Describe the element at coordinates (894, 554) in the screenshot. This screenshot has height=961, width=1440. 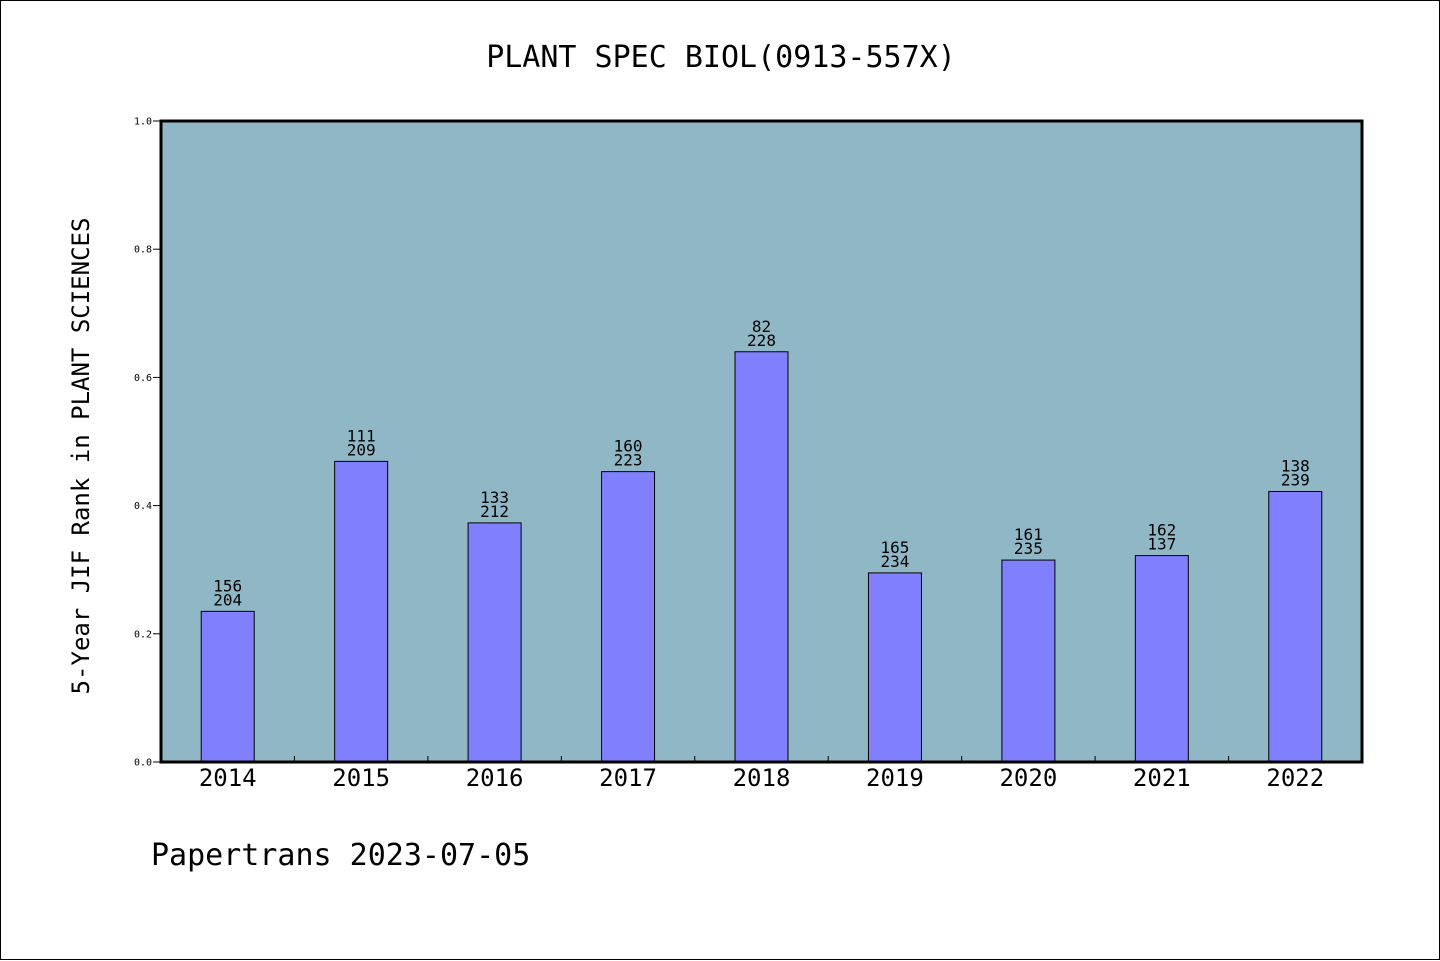
I see `bar-label-2019: 165 234` at that location.